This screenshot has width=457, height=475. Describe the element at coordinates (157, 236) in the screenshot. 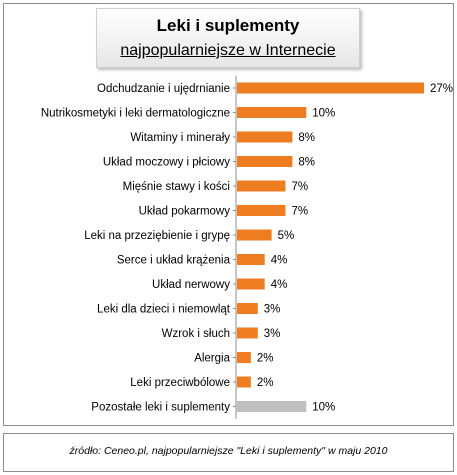

I see `category-label: Leki na przeziębienie i grypę` at that location.